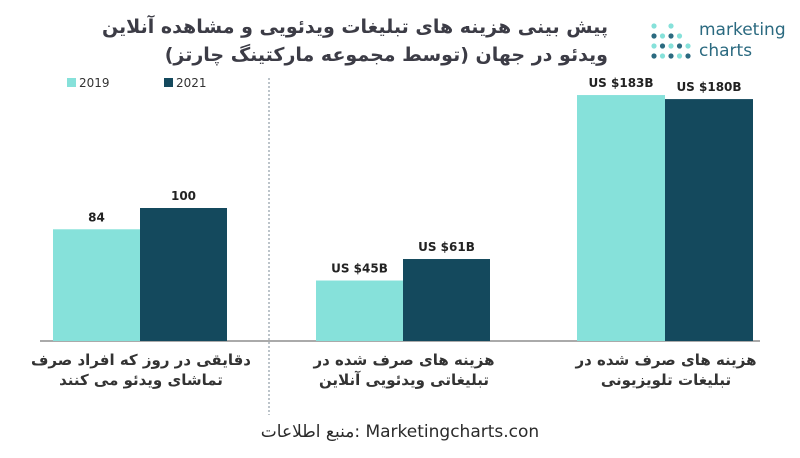  I want to click on bar-2-2019, so click(359, 310).